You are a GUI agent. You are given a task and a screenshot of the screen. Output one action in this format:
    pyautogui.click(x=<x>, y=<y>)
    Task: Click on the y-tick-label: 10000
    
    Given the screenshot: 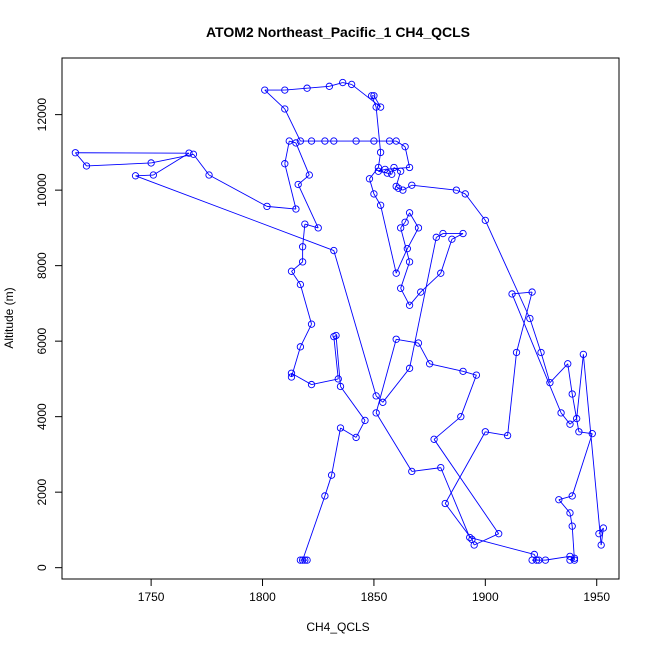 What is the action you would take?
    pyautogui.click(x=42, y=190)
    